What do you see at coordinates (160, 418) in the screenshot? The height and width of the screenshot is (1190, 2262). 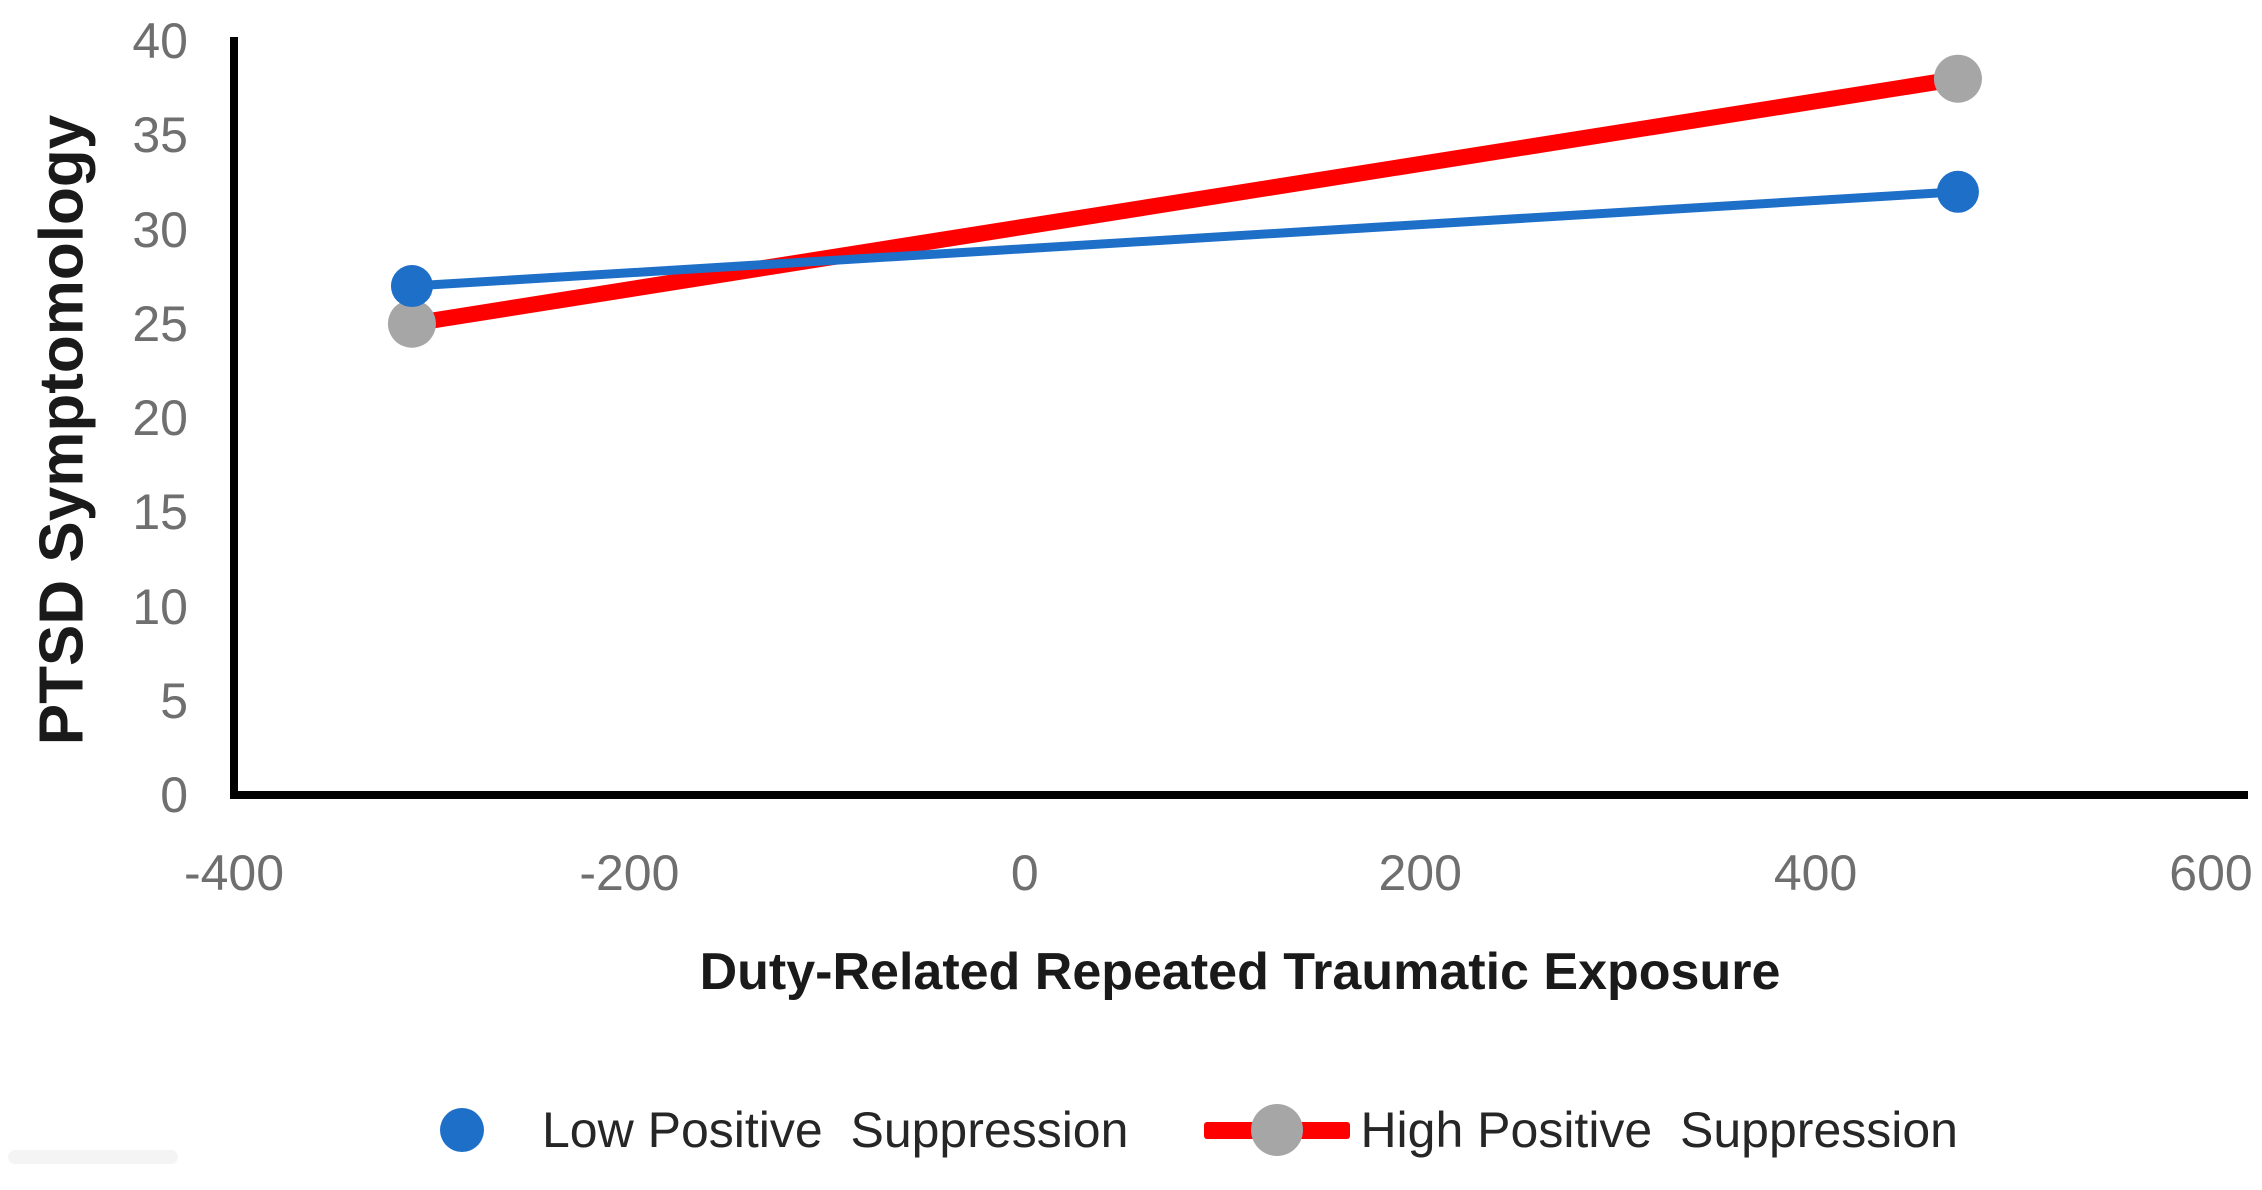 I see `y-tick-label: 20` at bounding box center [160, 418].